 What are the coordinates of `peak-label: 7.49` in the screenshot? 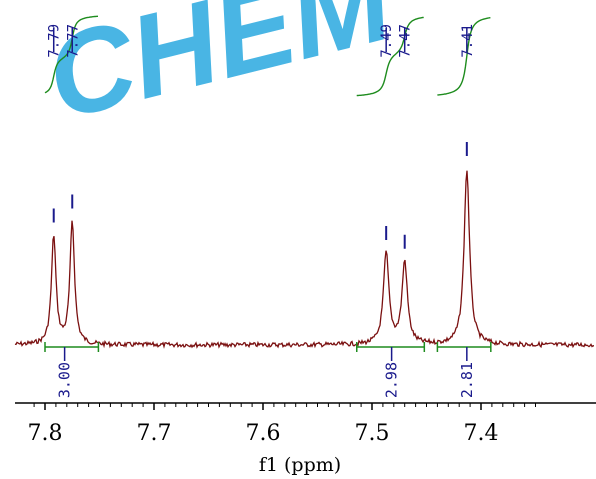 It's located at (387, 41).